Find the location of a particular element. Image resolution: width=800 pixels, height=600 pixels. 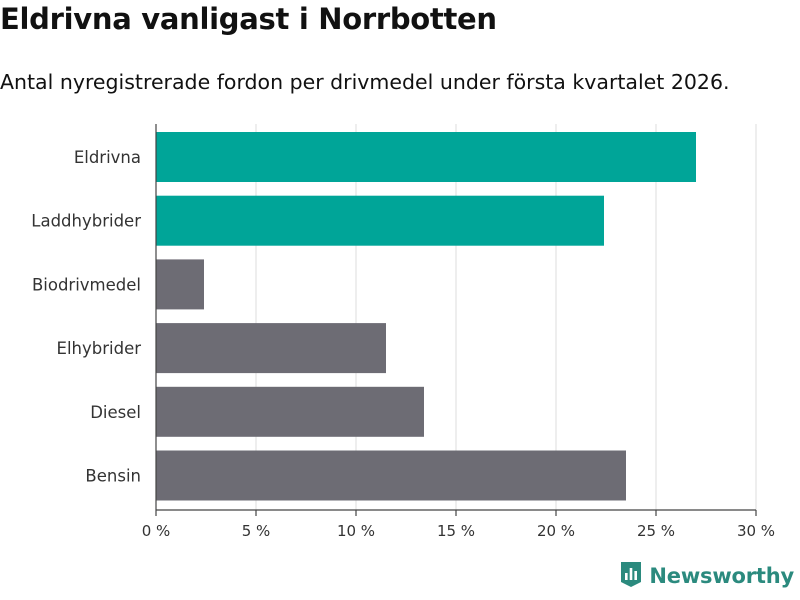

category-label: Elhybrider is located at coordinates (99, 348).